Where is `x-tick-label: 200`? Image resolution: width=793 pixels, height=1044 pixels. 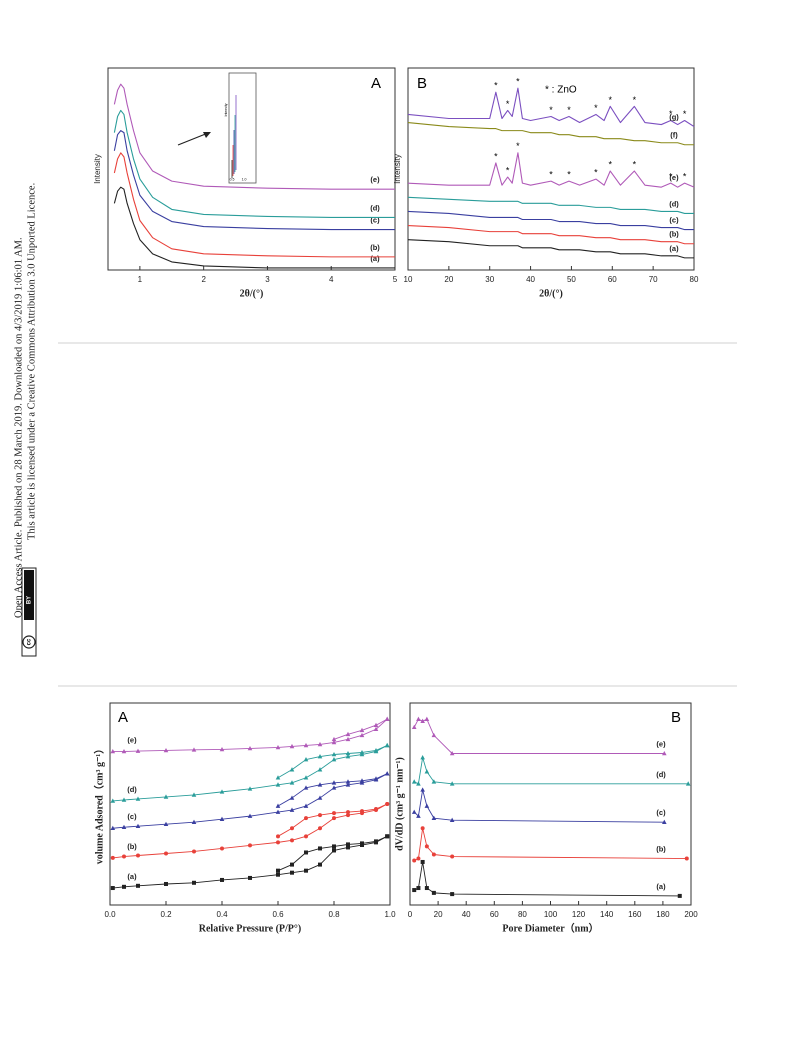 x-tick-label: 200 is located at coordinates (691, 914).